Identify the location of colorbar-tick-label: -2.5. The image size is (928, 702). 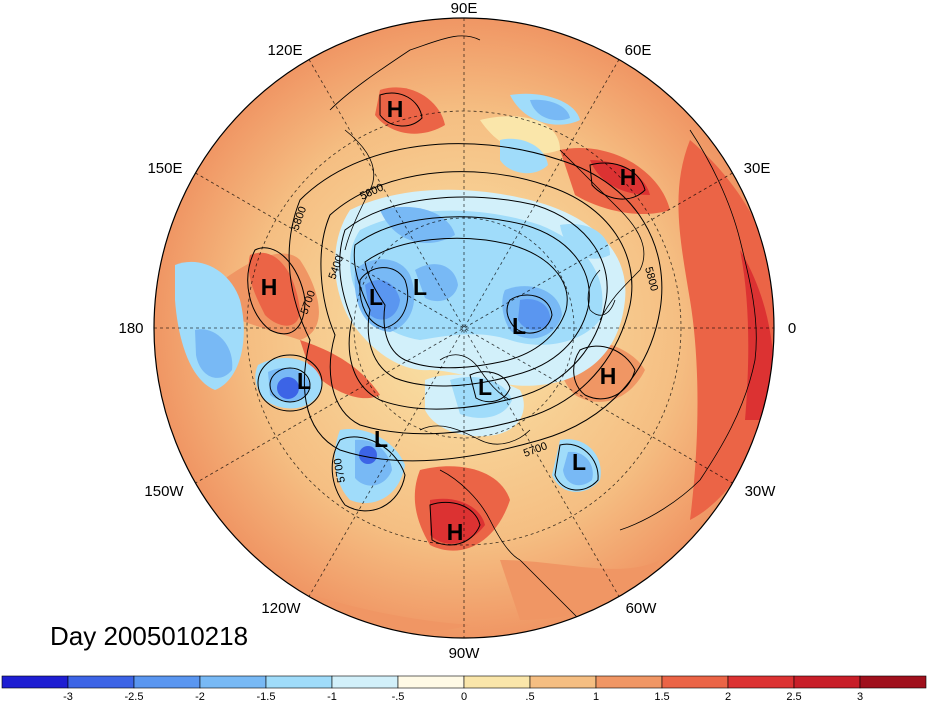
(134, 696).